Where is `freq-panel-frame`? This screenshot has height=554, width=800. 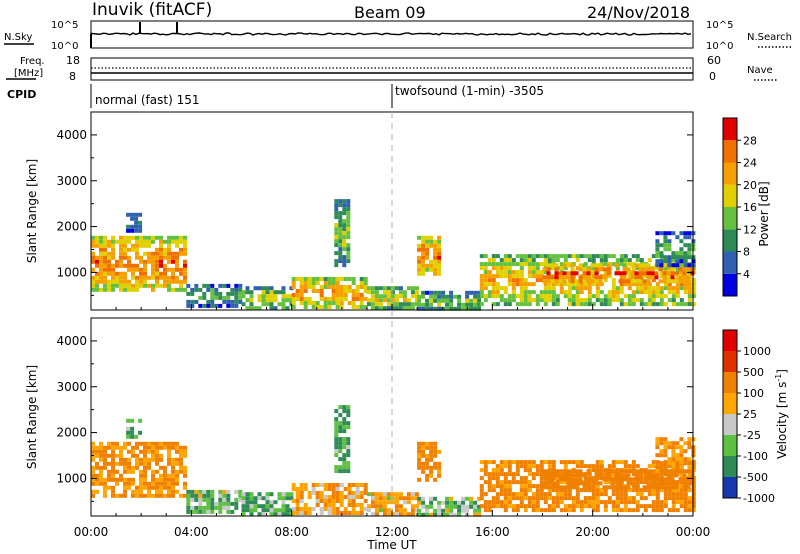 freq-panel-frame is located at coordinates (392, 69).